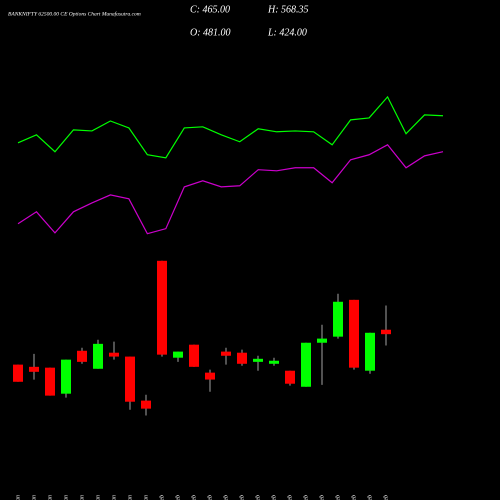  I want to click on x-tick-label: 10 Feb, so click(258, 497).